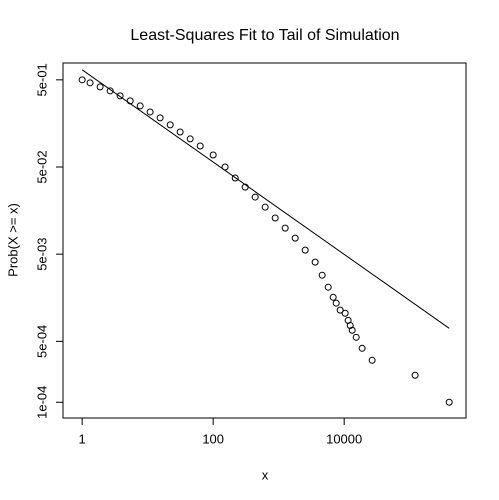 This screenshot has width=499, height=500. I want to click on chart-title: Least-Squares Fit to Tail of Simulation, so click(264, 35).